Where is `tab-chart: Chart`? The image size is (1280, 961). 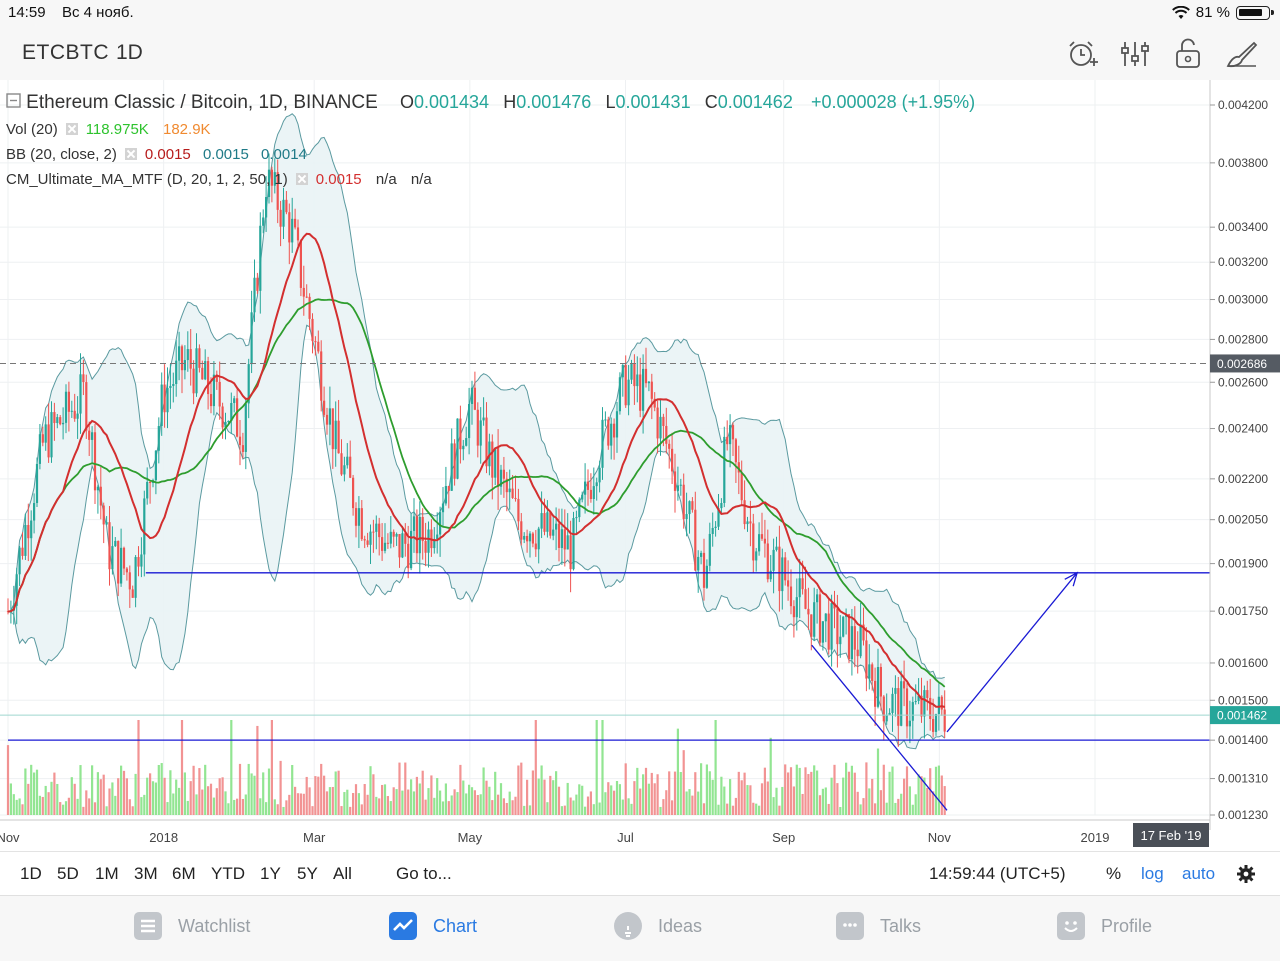 tab-chart: Chart is located at coordinates (433, 926).